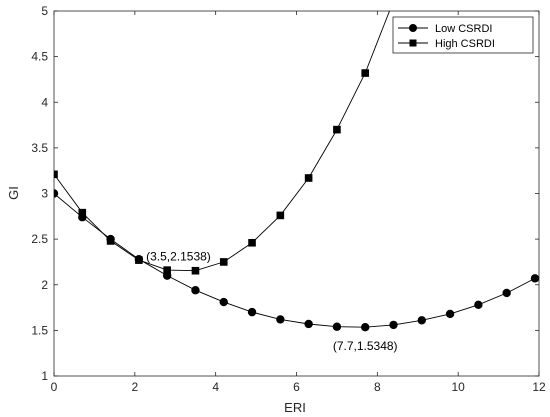 Image resolution: width=550 pixels, height=417 pixels. What do you see at coordinates (463, 29) in the screenshot?
I see `legend-label: Low CSRDI` at bounding box center [463, 29].